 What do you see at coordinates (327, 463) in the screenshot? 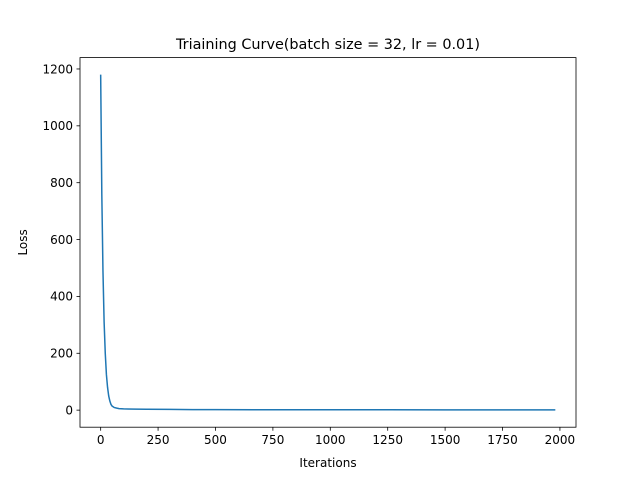
I see `x-axis-label: Iterations` at bounding box center [327, 463].